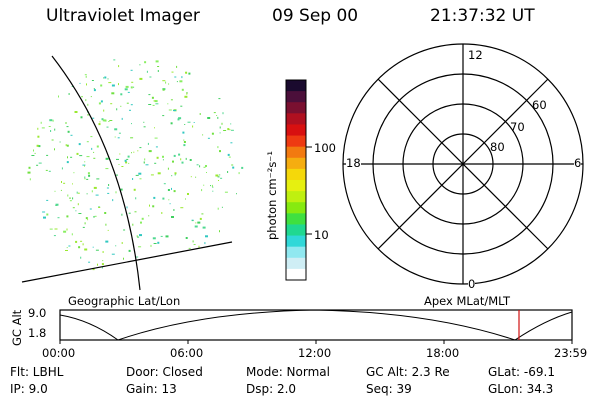 Image resolution: width=600 pixels, height=400 pixels. Describe the element at coordinates (475, 55) in the screenshot. I see `mlt-label-12: 12` at that location.